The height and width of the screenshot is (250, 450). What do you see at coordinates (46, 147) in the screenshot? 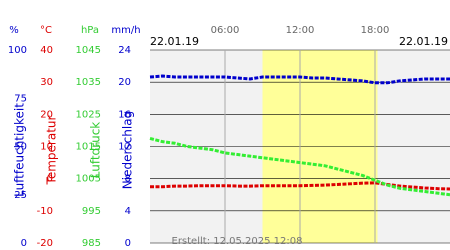
I see `y-tick-label: 10` at bounding box center [46, 147].